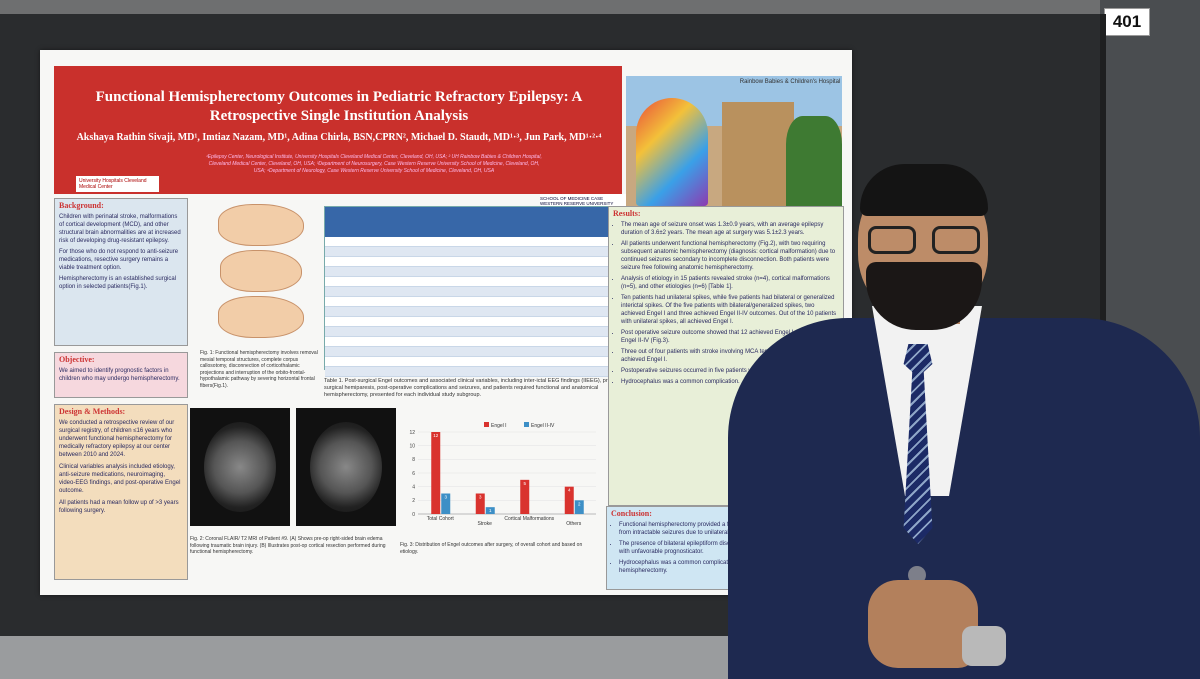 The height and width of the screenshot is (679, 1200). Describe the element at coordinates (346, 467) in the screenshot. I see `mri-image-b` at that location.